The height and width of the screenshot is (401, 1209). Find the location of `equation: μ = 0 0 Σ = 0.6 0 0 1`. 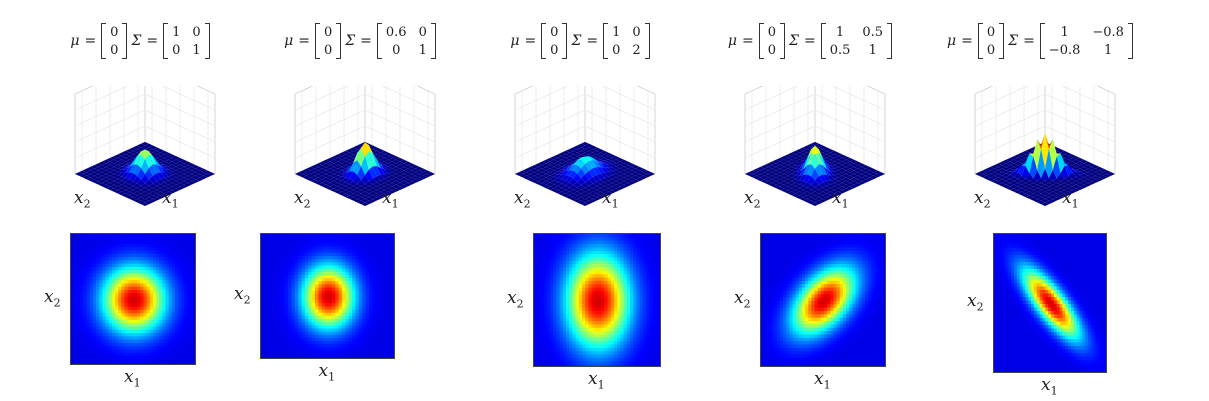

equation: μ = 0 0 Σ = 0.6 0 0 1 is located at coordinates (360, 41).